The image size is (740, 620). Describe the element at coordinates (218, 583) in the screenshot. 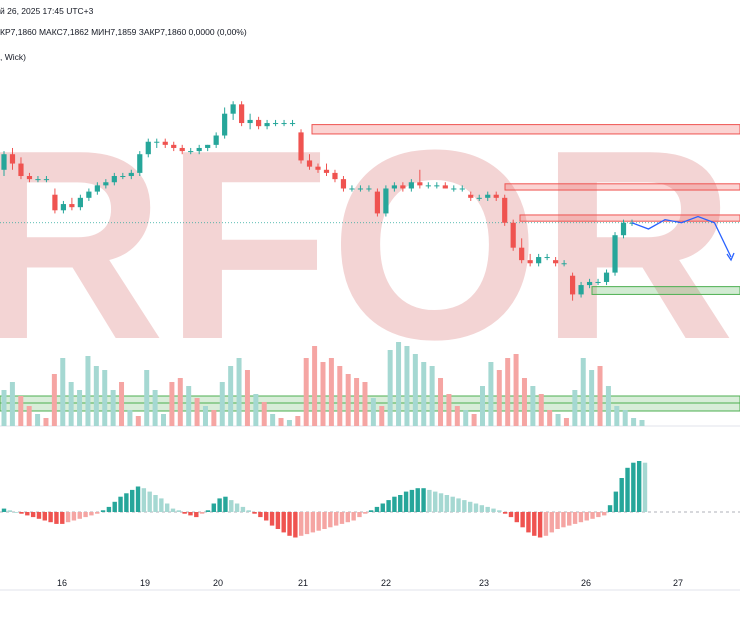

I see `x-tick-label: 20` at that location.